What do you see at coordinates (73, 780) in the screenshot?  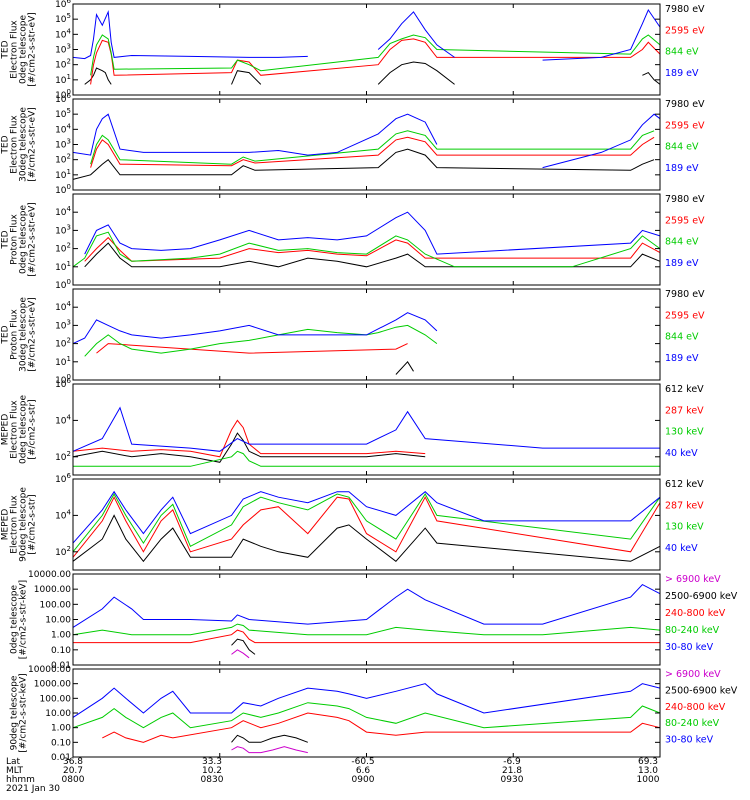 I see `footer-hhmm-0: 0800` at bounding box center [73, 780].